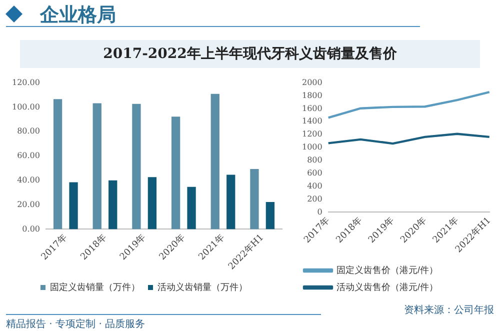 This screenshot has height=331, width=500. I want to click on chart-subtitle: 企业格局, so click(78, 15).